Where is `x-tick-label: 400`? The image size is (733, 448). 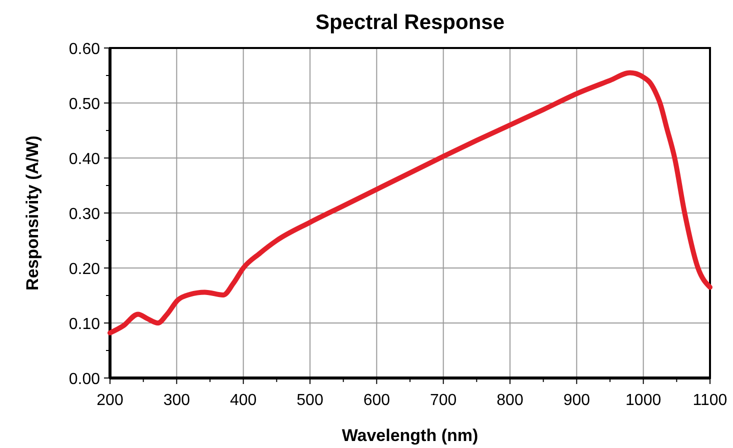 x-tick-label: 400 is located at coordinates (243, 400).